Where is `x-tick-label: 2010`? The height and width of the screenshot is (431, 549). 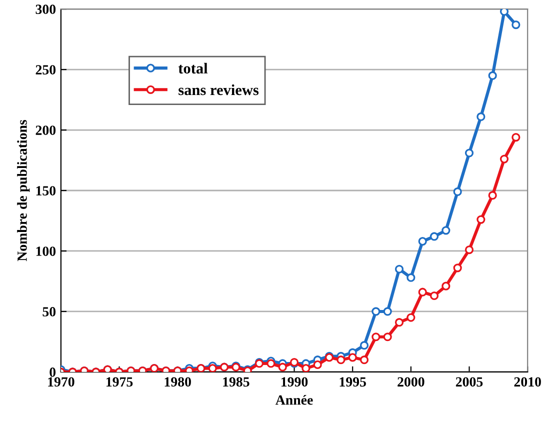 x-tick-label: 2010 is located at coordinates (527, 382).